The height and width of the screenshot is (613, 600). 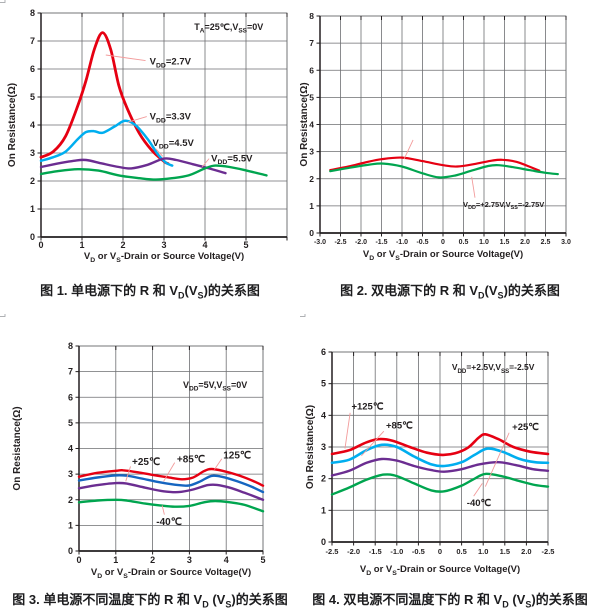 What do you see at coordinates (237, 455) in the screenshot?
I see `curve-label-125: 125℃` at bounding box center [237, 455].